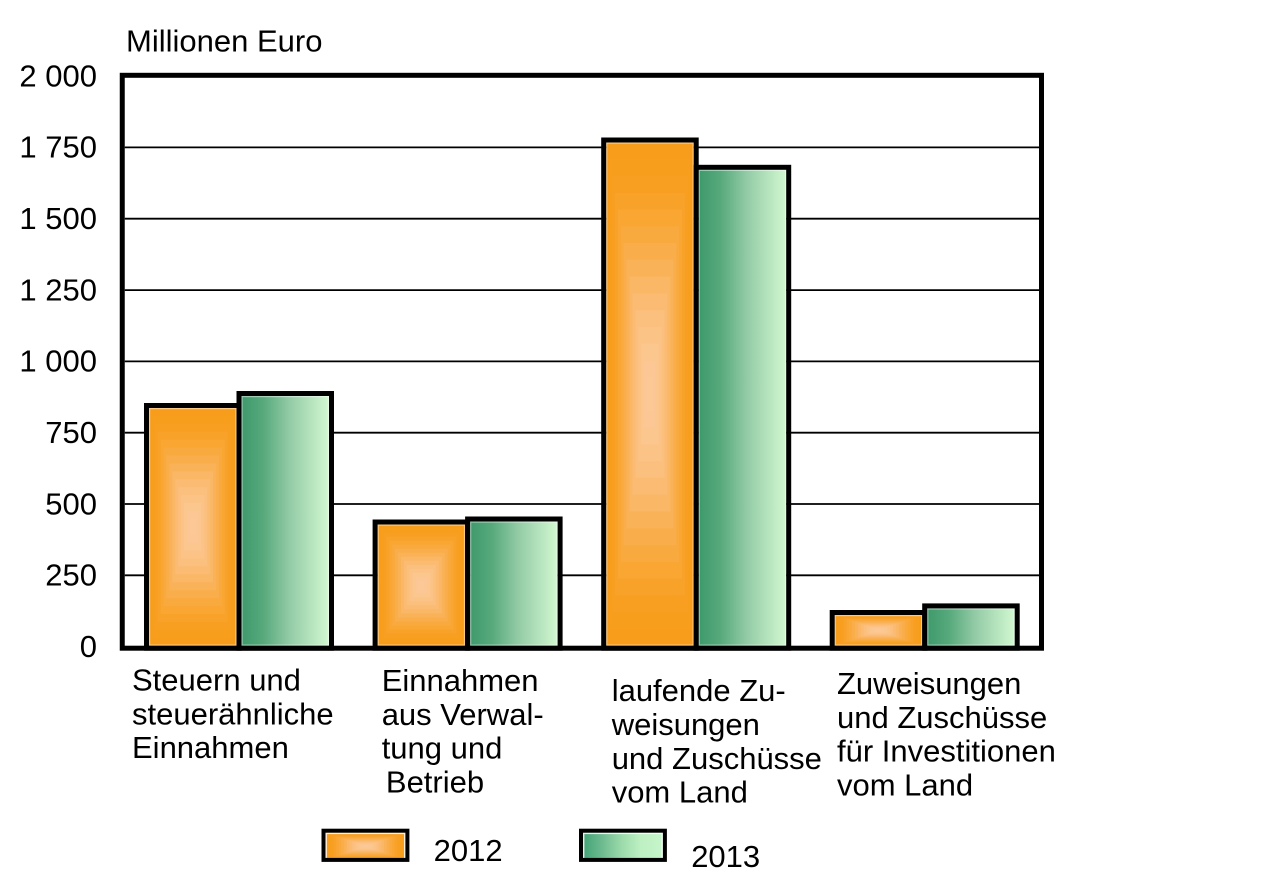  What do you see at coordinates (463, 714) in the screenshot?
I see `svg-text: aus Verwal-` at bounding box center [463, 714].